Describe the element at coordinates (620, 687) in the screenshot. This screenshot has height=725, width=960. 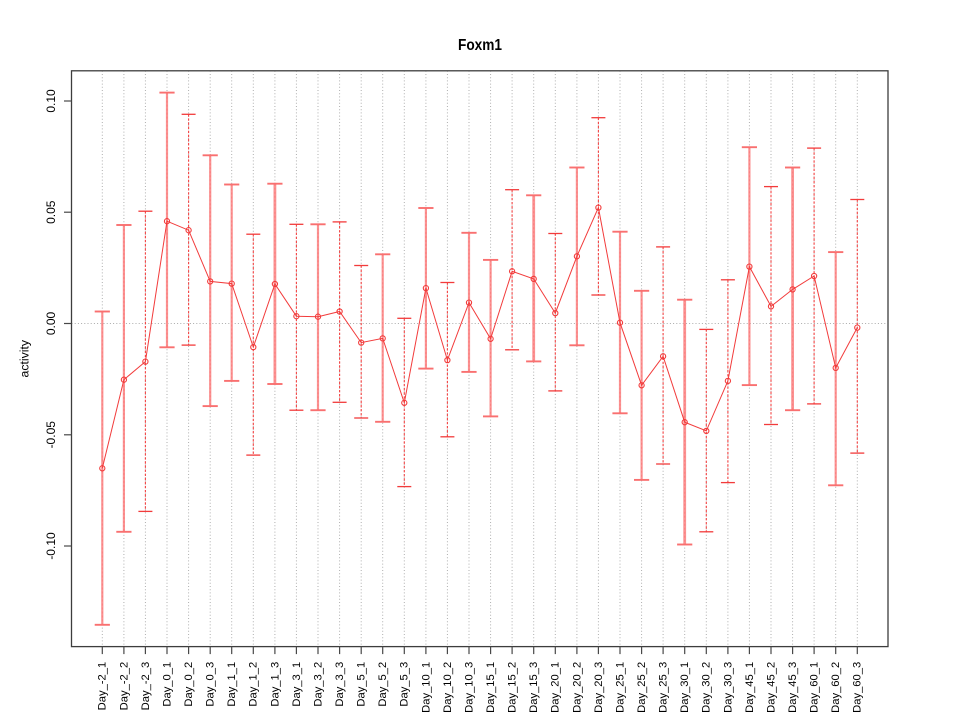
I see `svg-text: Day_25_1` at that location.